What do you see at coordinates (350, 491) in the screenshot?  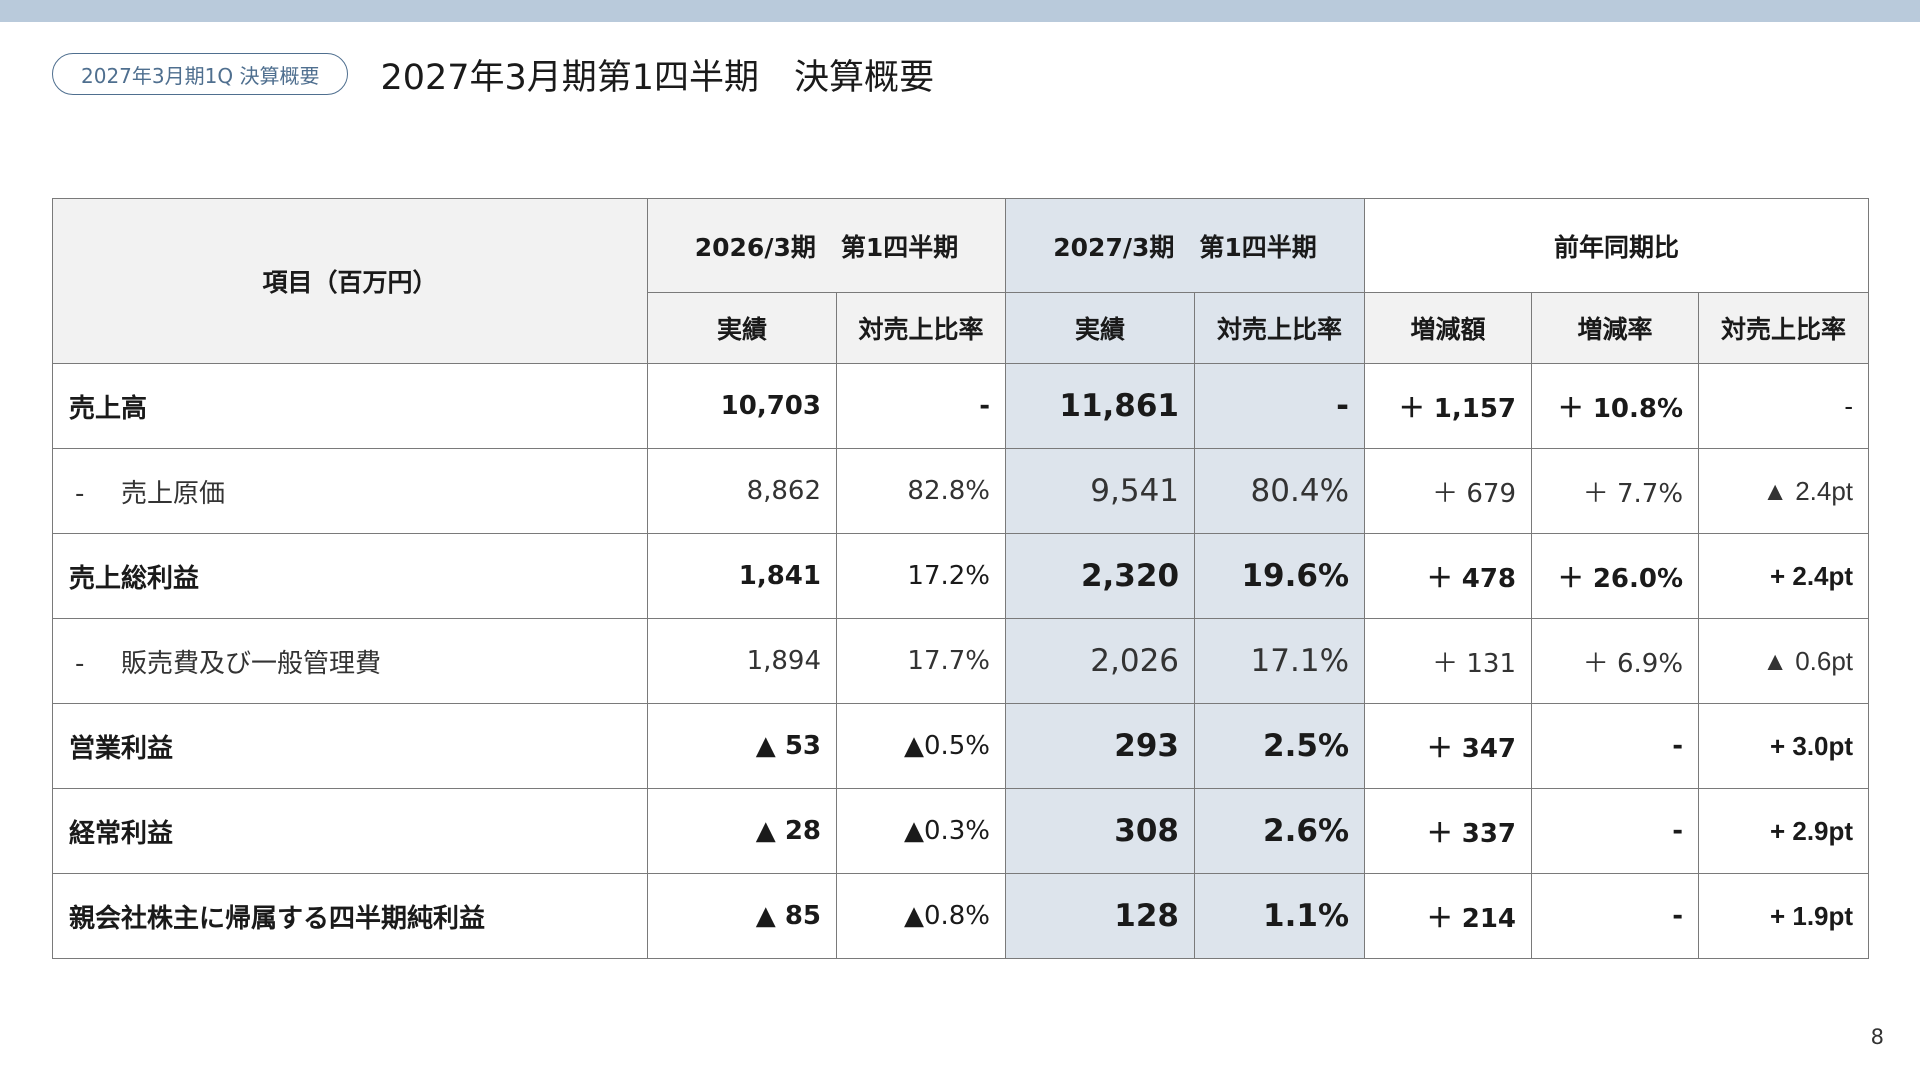 I see `row-label: - 売上原価` at bounding box center [350, 491].